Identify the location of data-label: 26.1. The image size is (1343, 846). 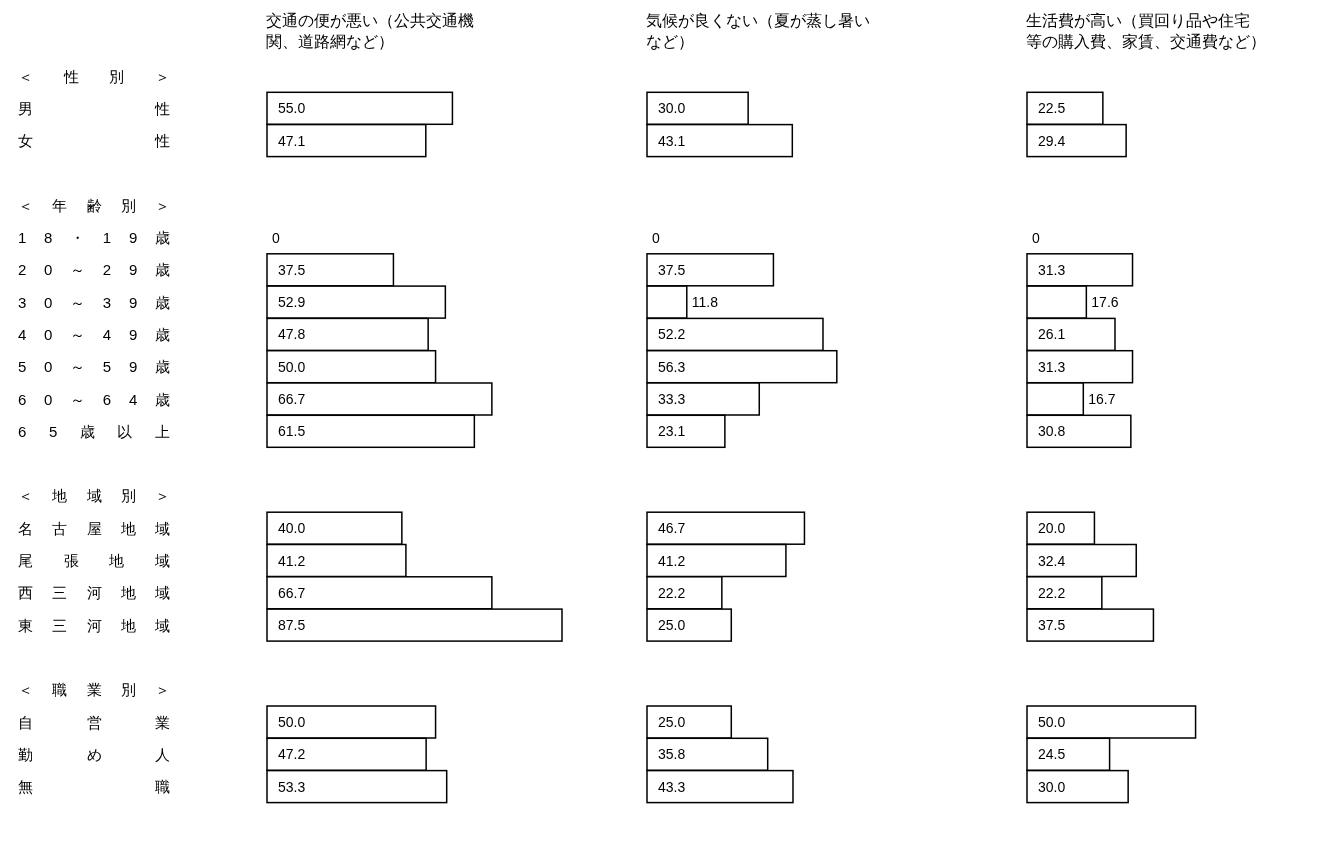
(1052, 334).